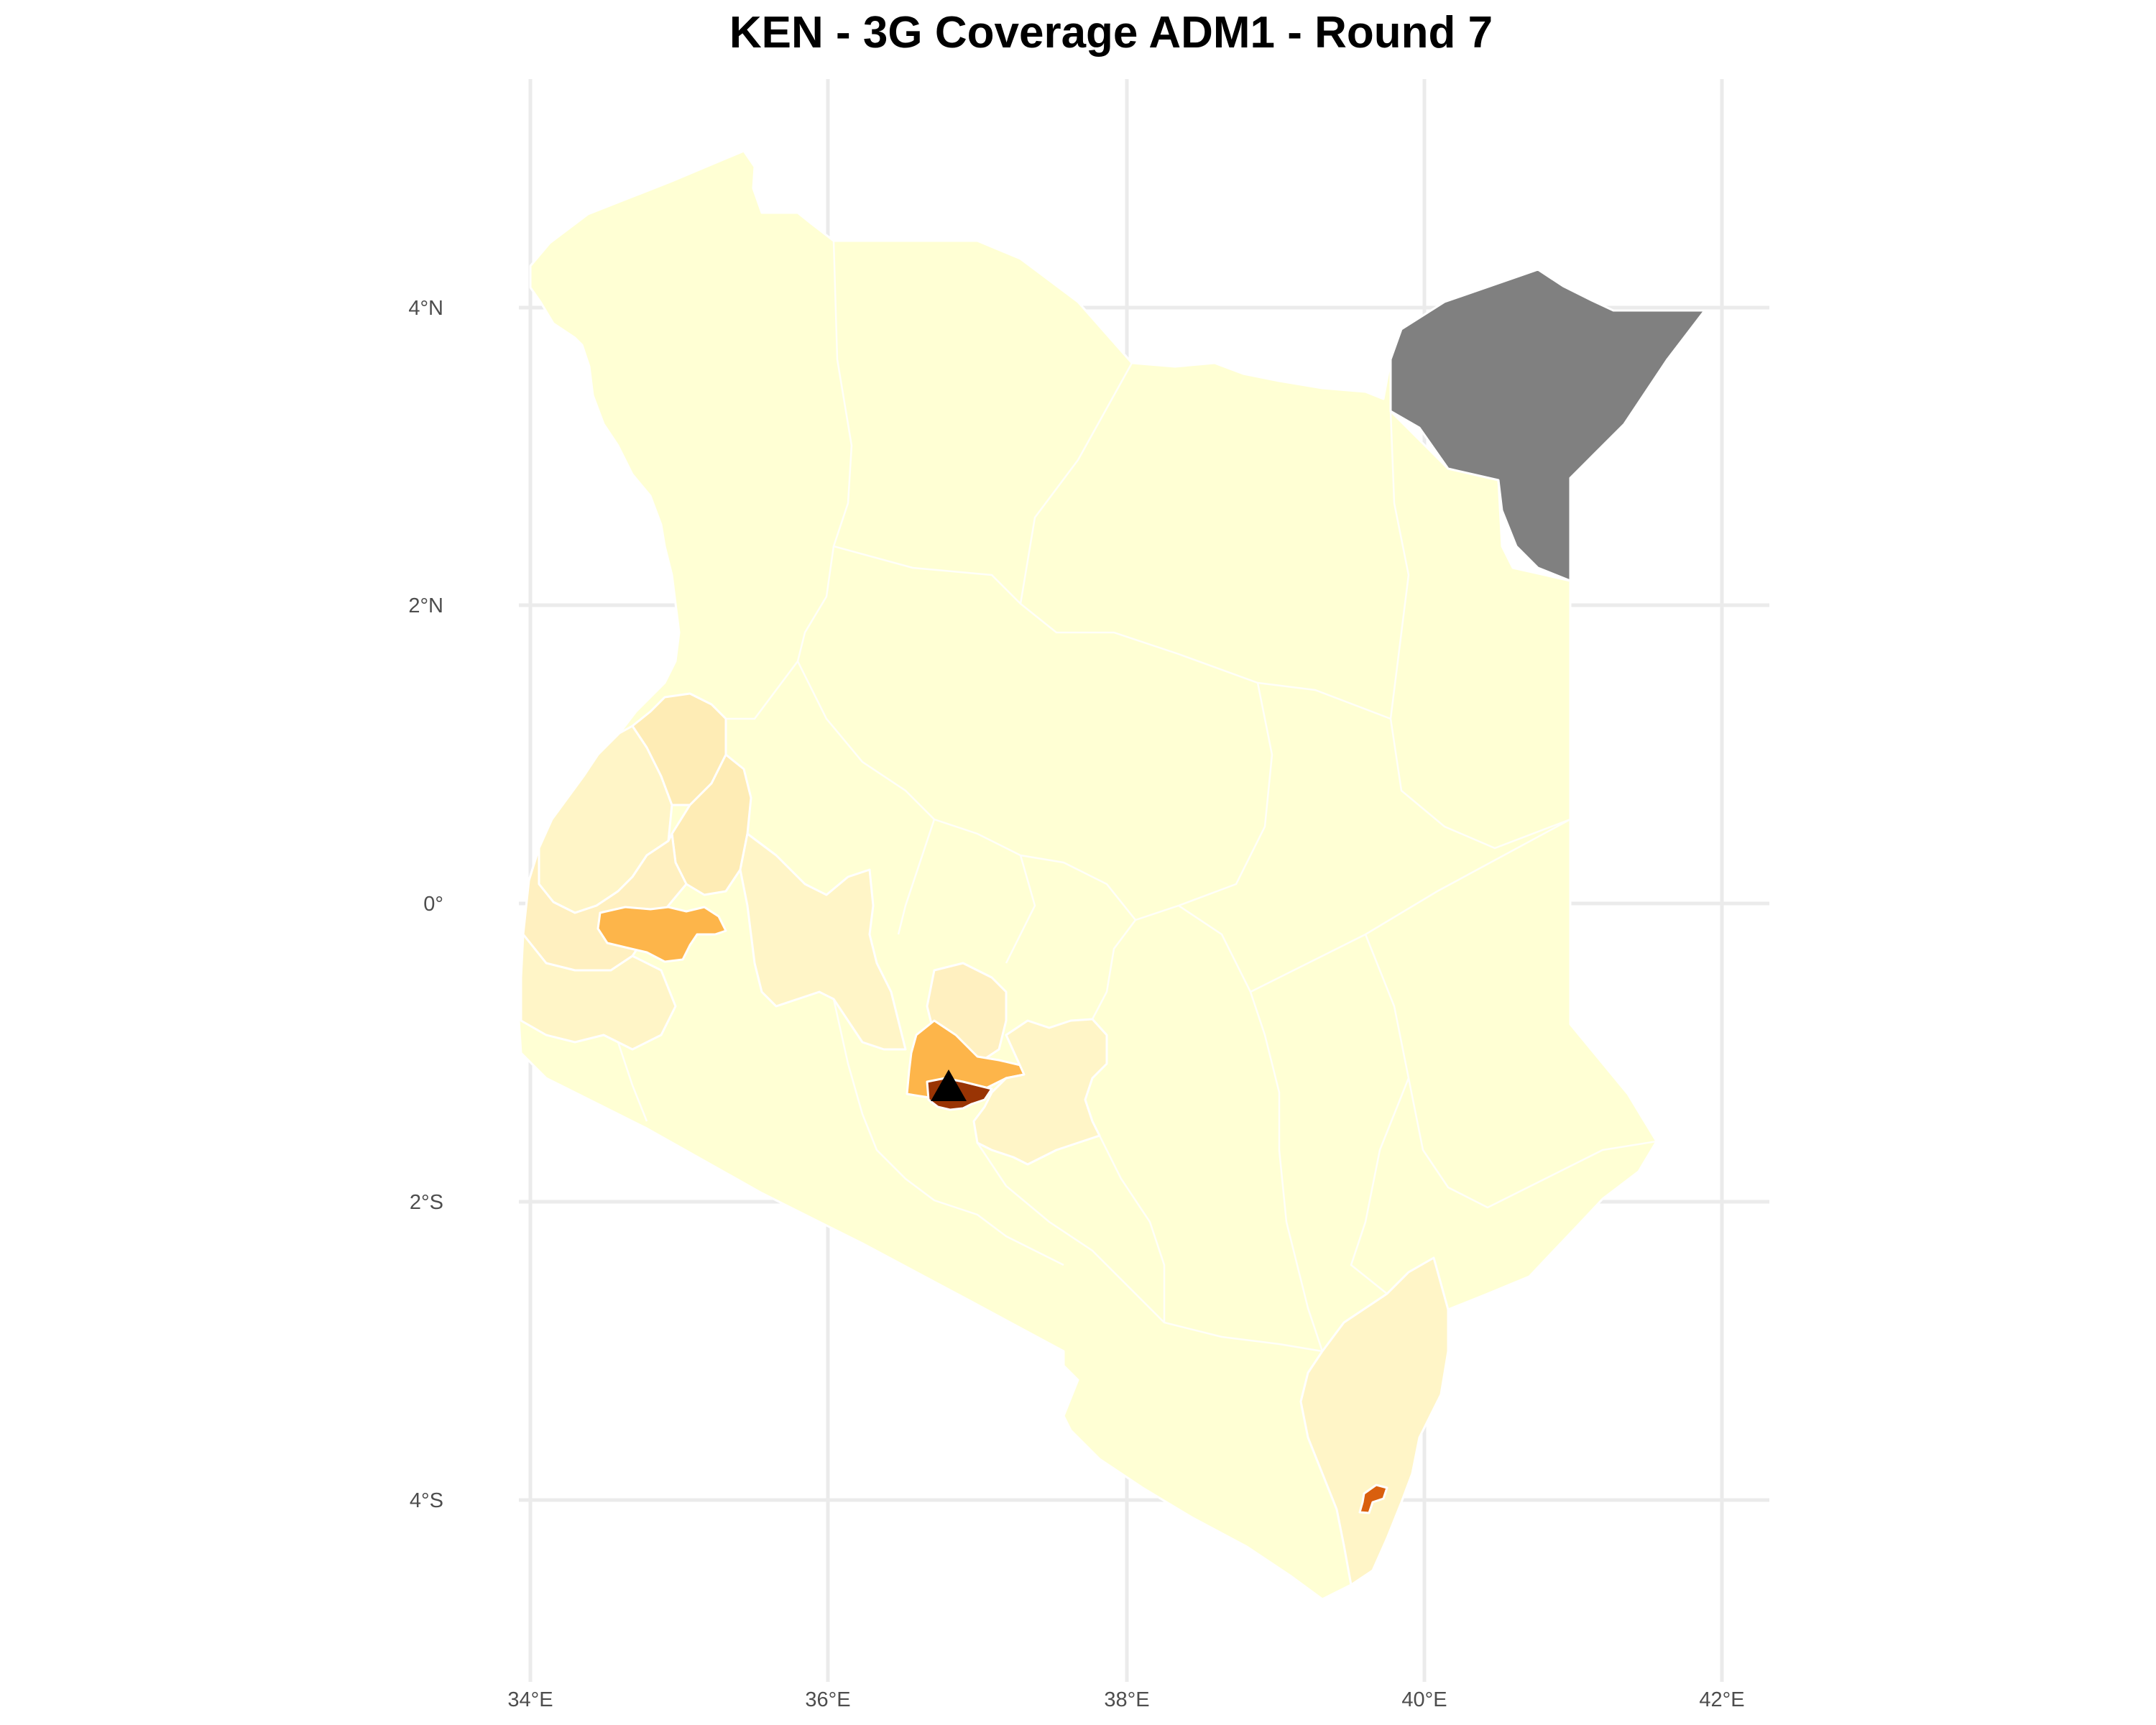 This screenshot has height=1725, width=2156. What do you see at coordinates (425, 605) in the screenshot?
I see `y-tick-label: 2°N` at bounding box center [425, 605].